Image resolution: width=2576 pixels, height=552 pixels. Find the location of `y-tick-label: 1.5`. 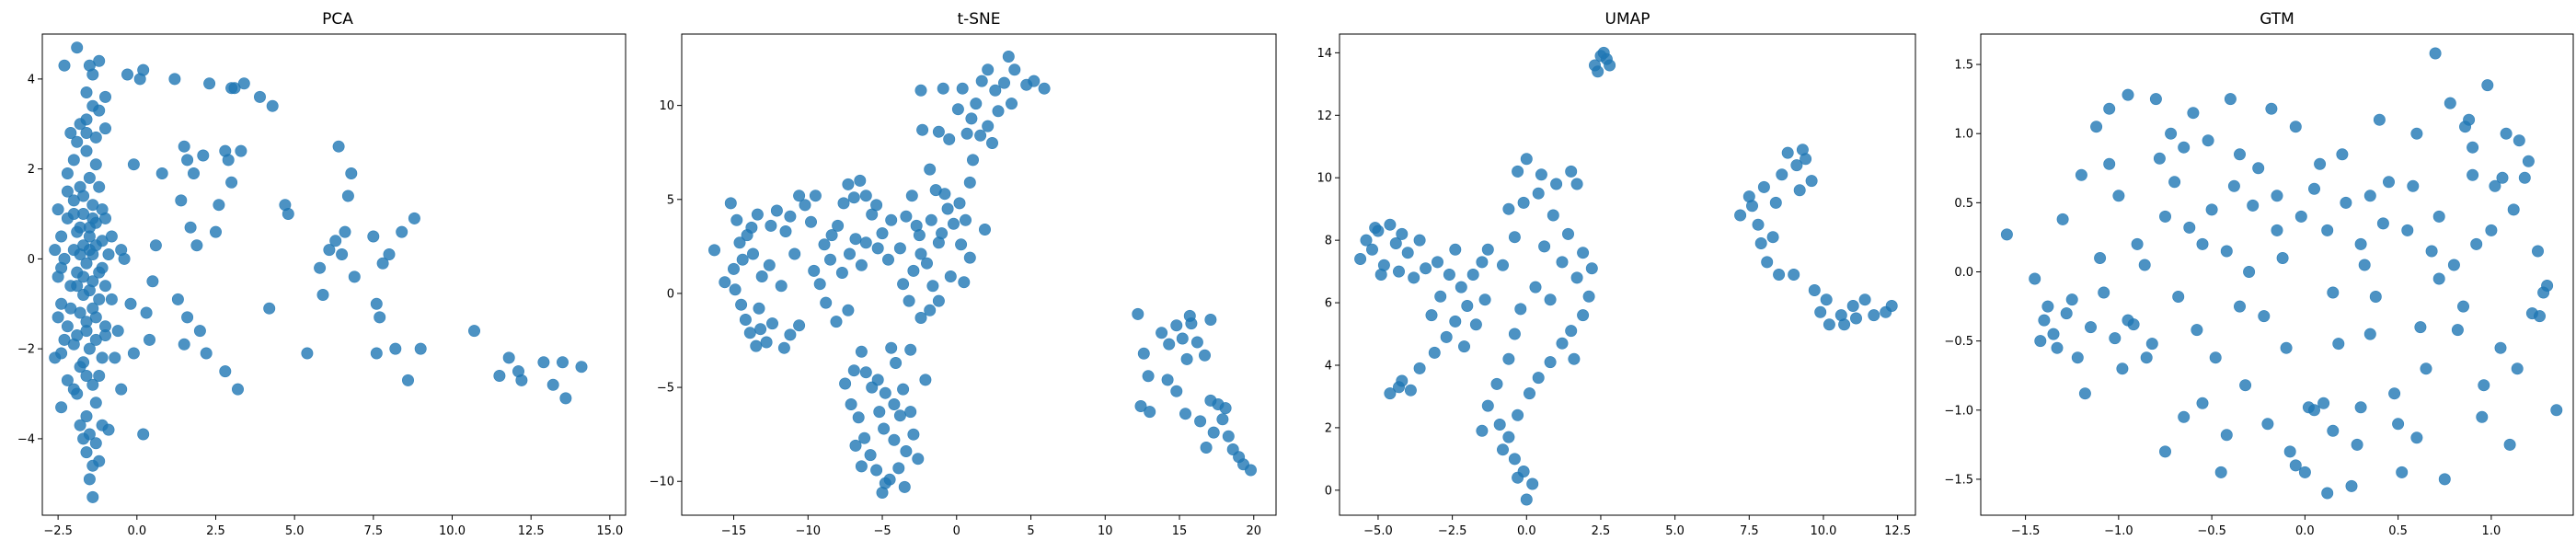

y-tick-label: 1.5 is located at coordinates (1963, 66).